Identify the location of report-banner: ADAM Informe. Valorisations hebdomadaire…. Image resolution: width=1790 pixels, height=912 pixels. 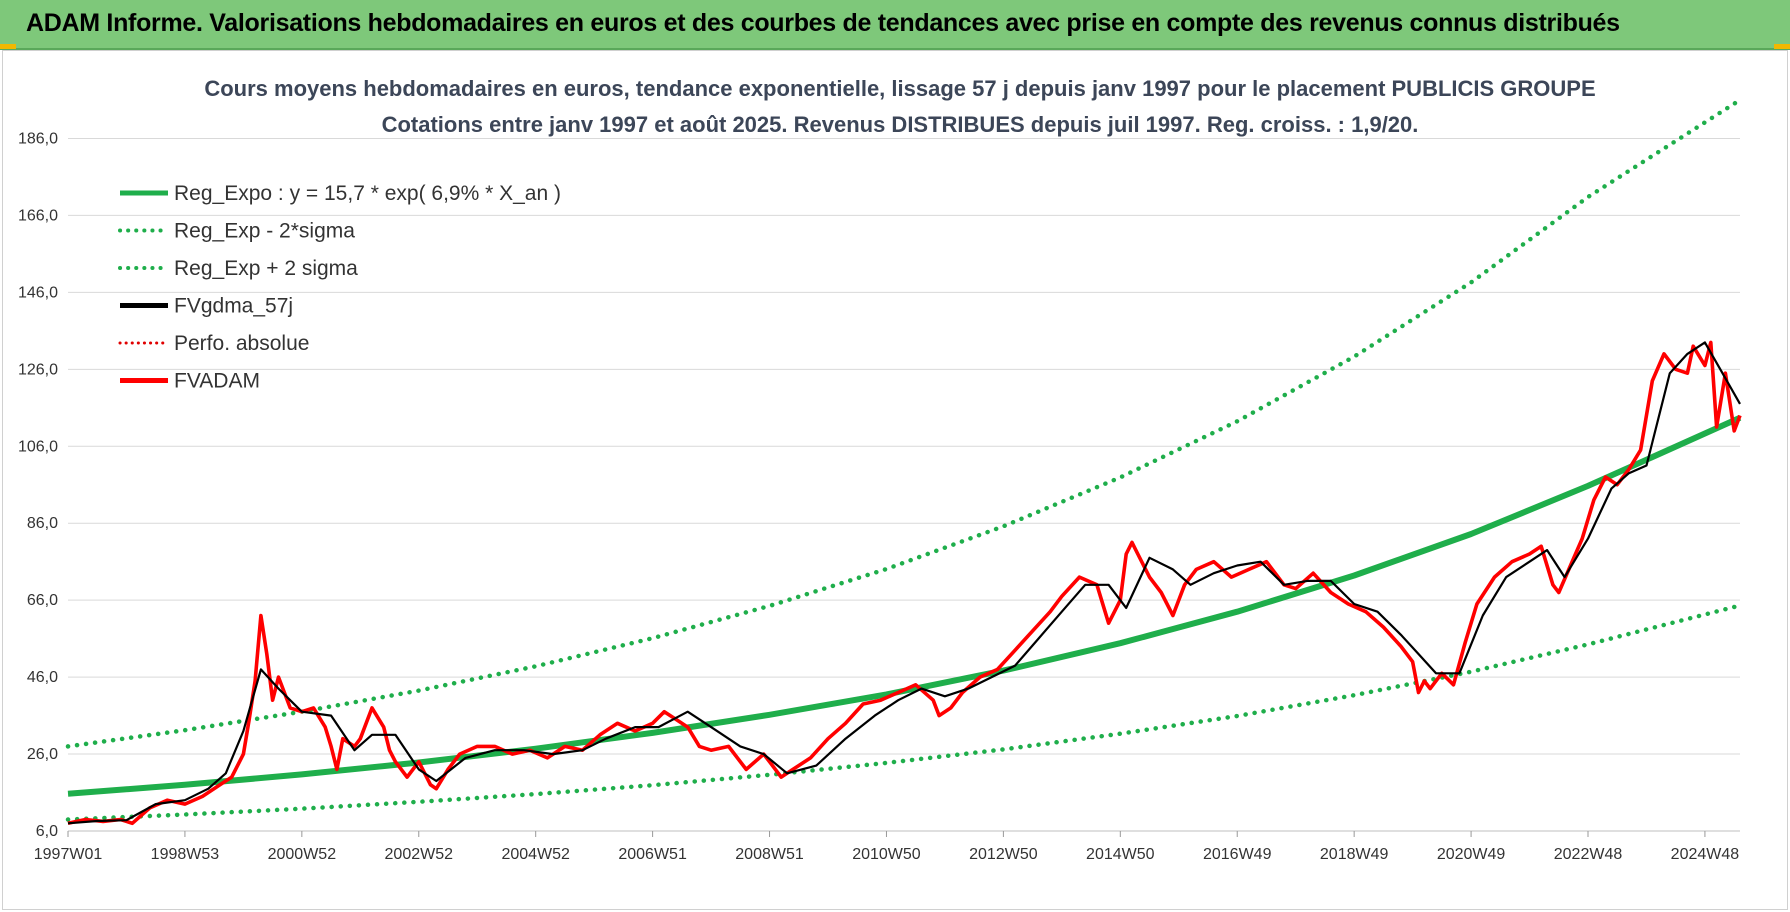
(895, 25).